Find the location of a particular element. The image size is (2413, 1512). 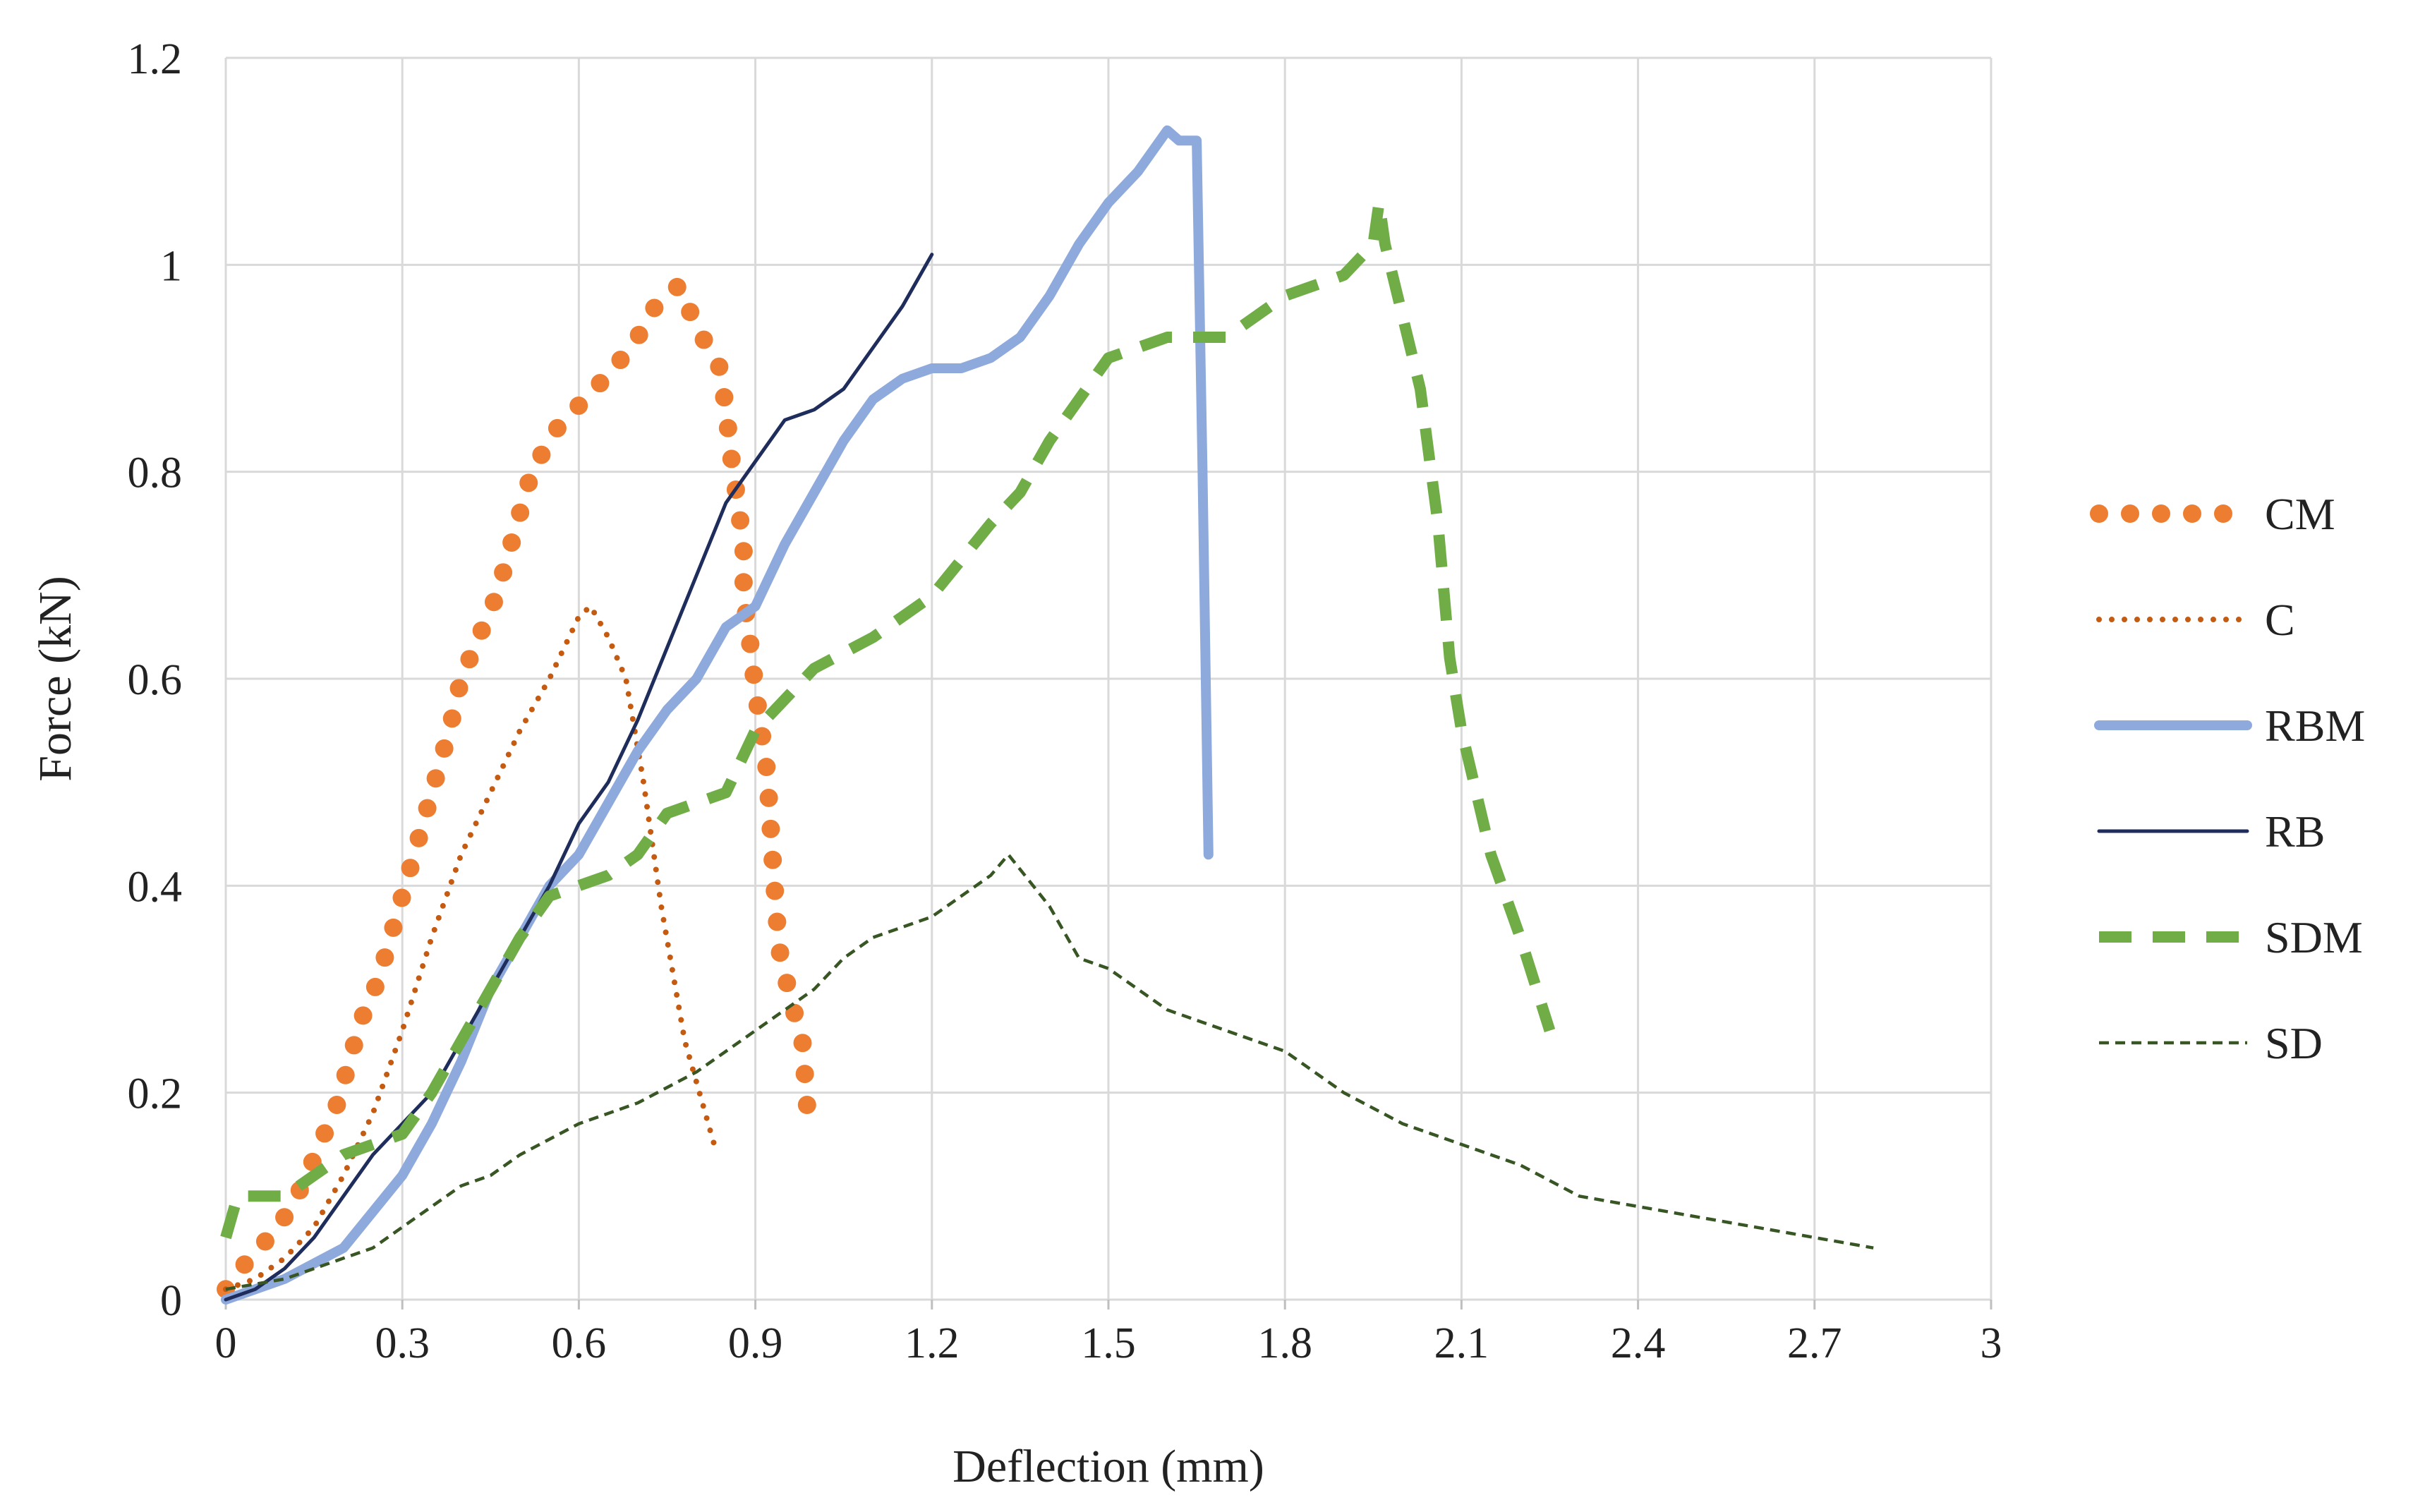

x-tick-label: 2.7 is located at coordinates (1815, 1343).